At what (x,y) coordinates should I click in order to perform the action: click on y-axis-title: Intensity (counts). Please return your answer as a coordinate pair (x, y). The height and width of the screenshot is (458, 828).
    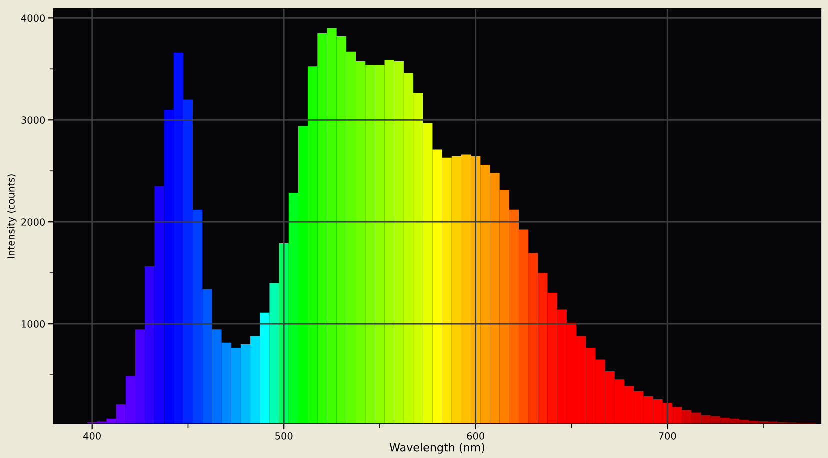
    Looking at the image, I should click on (12, 216).